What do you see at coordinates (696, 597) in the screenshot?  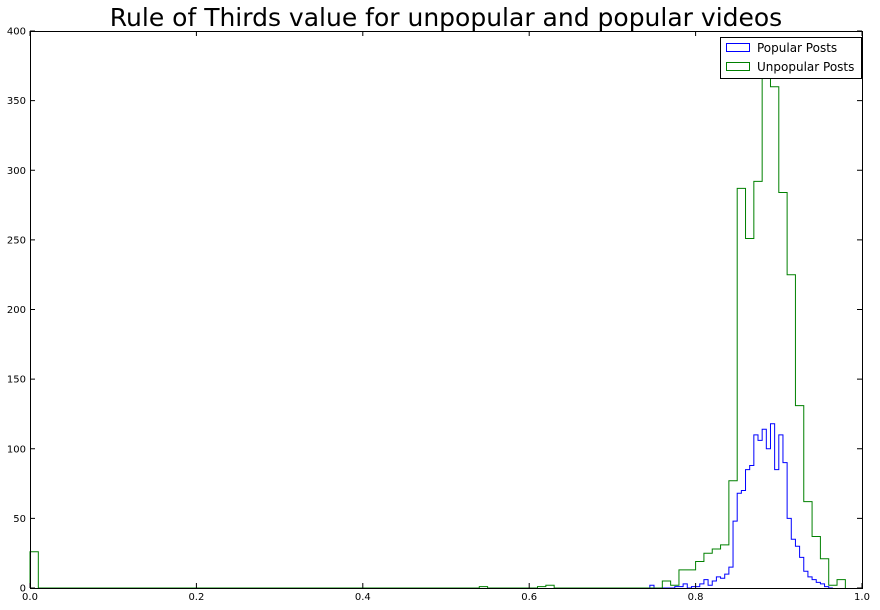 I see `x-tick-label: 0.8` at bounding box center [696, 597].